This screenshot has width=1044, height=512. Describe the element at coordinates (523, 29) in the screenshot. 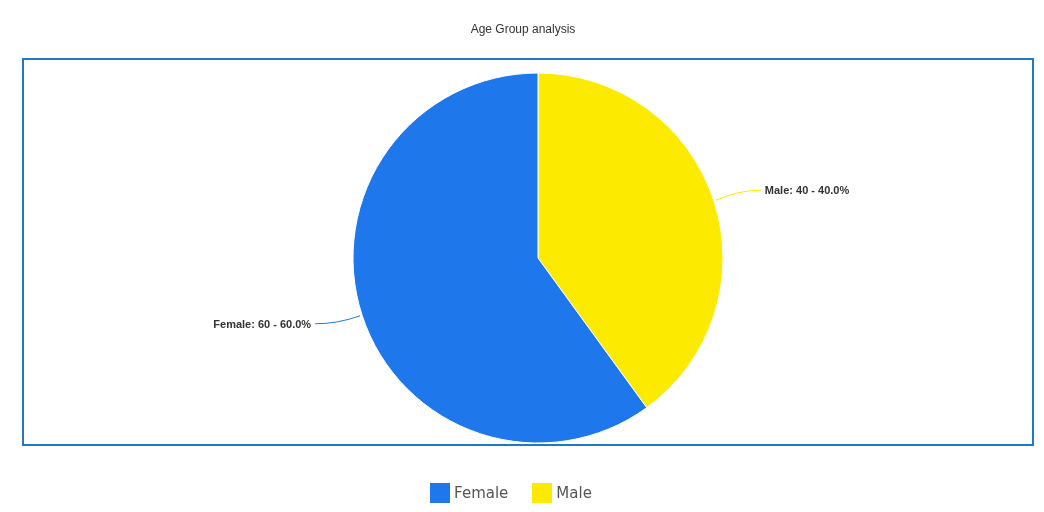

I see `chart-title: Age Group analysis` at that location.